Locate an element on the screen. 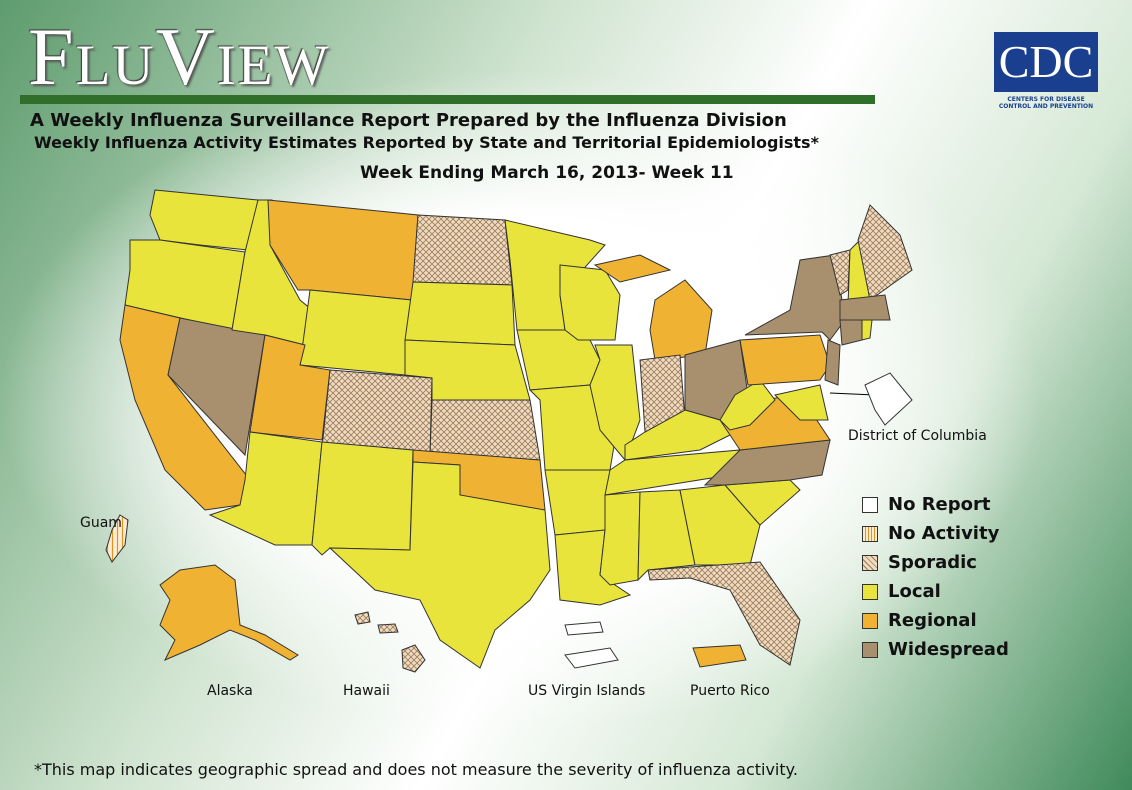 The height and width of the screenshot is (790, 1132). map-label: Guam is located at coordinates (101, 523).